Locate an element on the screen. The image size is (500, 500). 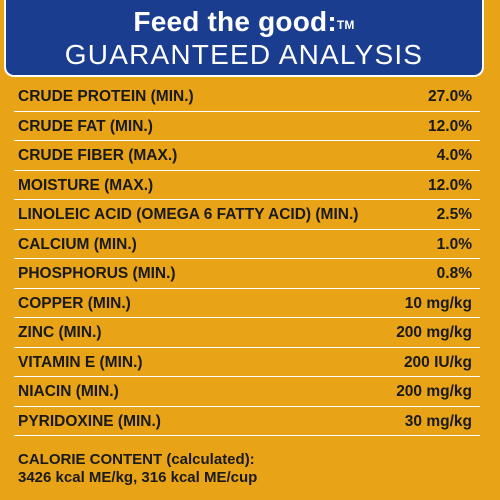
nutrient-name: CRUDE FAT (MIN.) is located at coordinates (85, 126).